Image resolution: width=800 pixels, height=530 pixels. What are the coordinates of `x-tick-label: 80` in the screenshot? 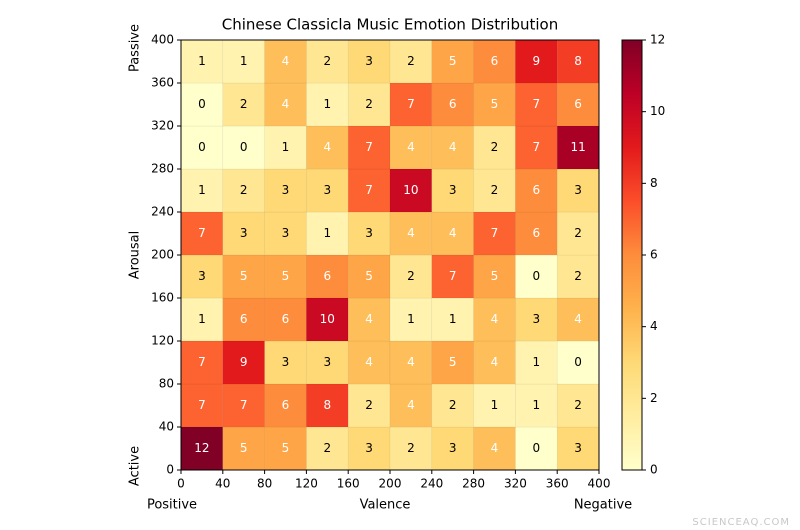 It's located at (264, 484).